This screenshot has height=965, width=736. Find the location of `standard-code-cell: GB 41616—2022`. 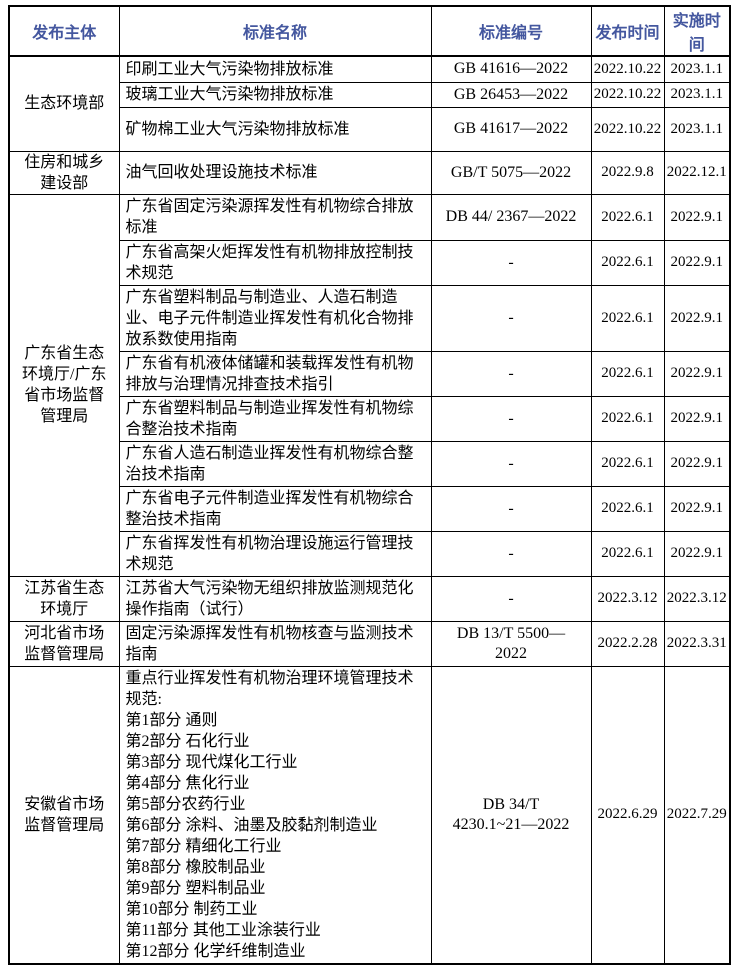

standard-code-cell: GB 41616—2022 is located at coordinates (511, 69).